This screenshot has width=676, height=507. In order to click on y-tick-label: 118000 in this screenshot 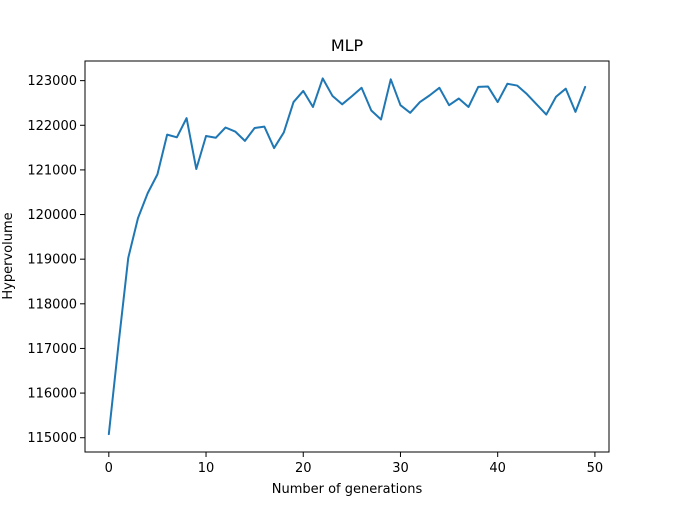, I will do `click(52, 304)`.